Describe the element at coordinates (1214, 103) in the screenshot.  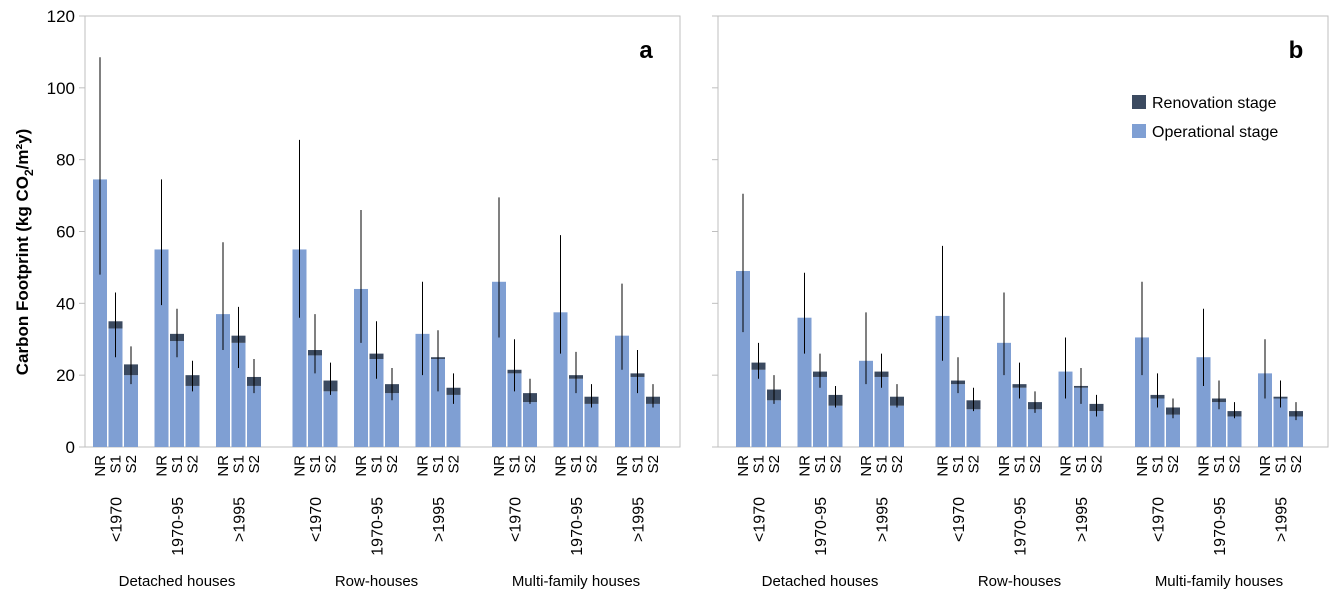
I see `legend-label-renovation: Renovation stage` at that location.